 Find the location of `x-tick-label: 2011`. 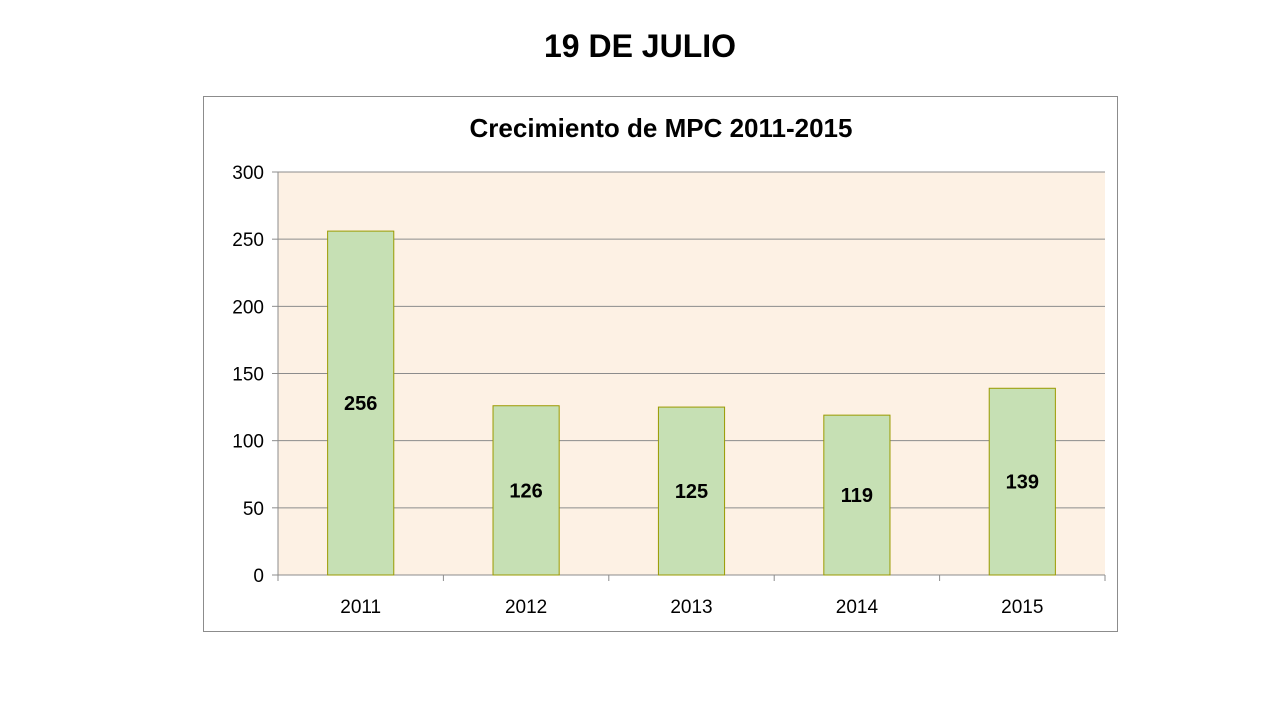

x-tick-label: 2011 is located at coordinates (360, 607).